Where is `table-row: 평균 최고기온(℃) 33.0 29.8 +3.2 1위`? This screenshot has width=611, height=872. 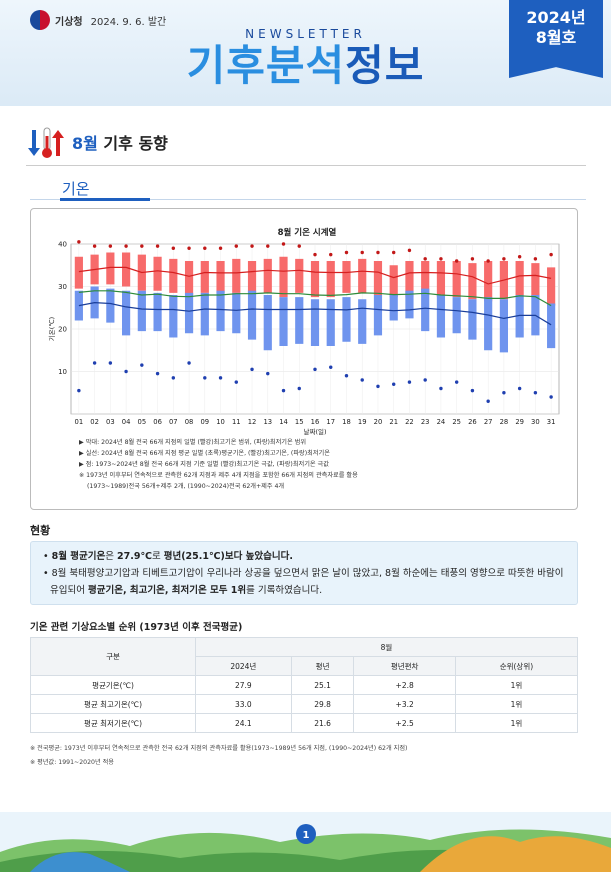 table-row: 평균 최고기온(℃) 33.0 29.8 +3.2 1위 is located at coordinates (304, 704).